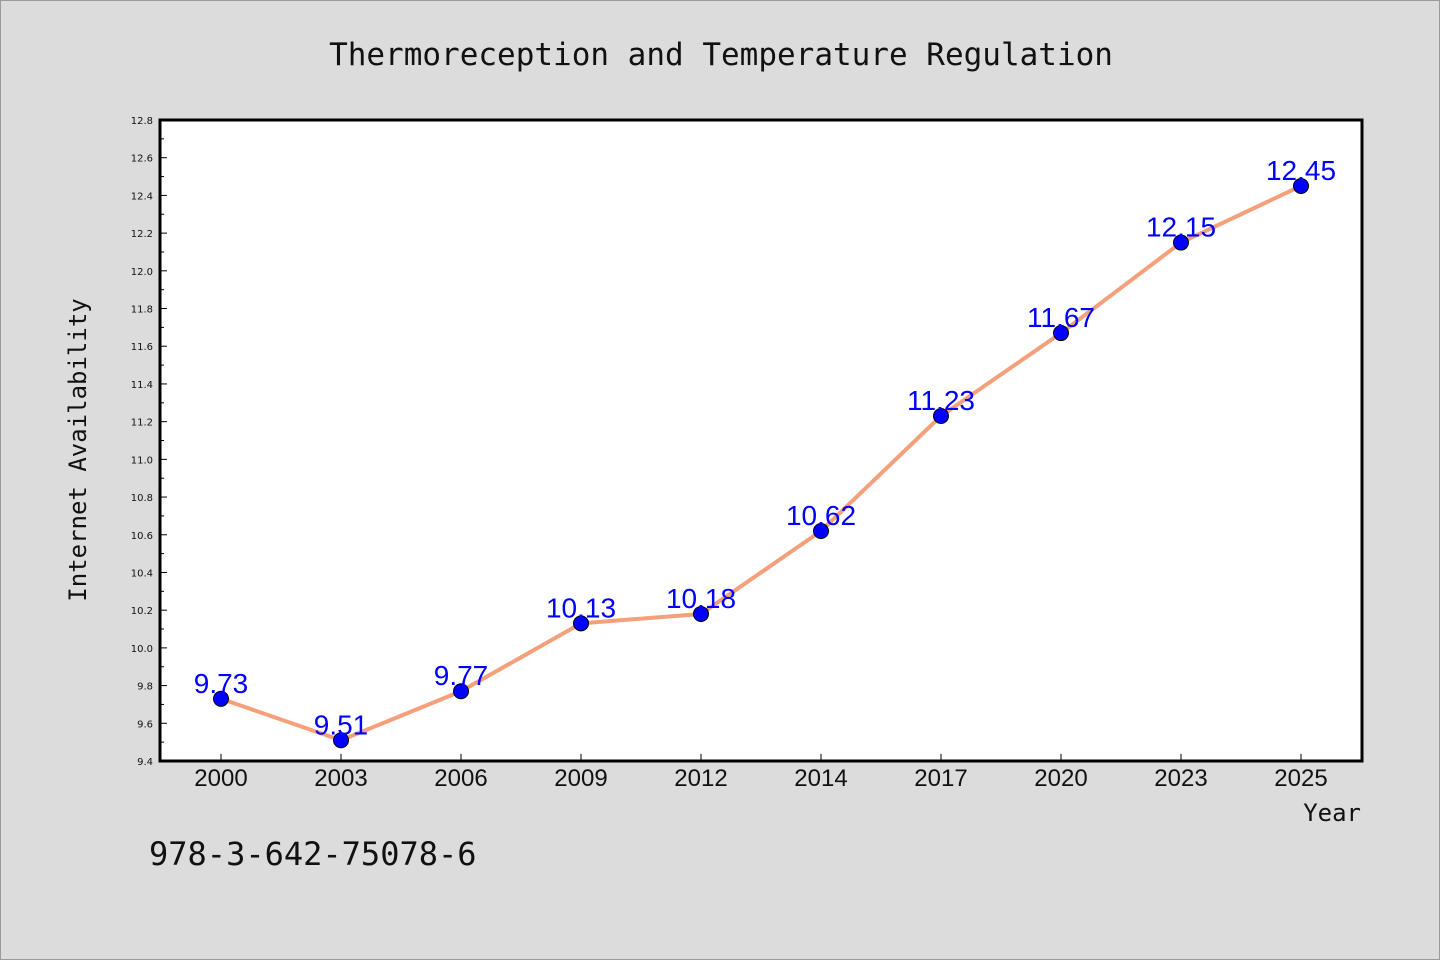 This screenshot has width=1440, height=960. What do you see at coordinates (142, 234) in the screenshot?
I see `y-tick-label: 12.2` at bounding box center [142, 234].